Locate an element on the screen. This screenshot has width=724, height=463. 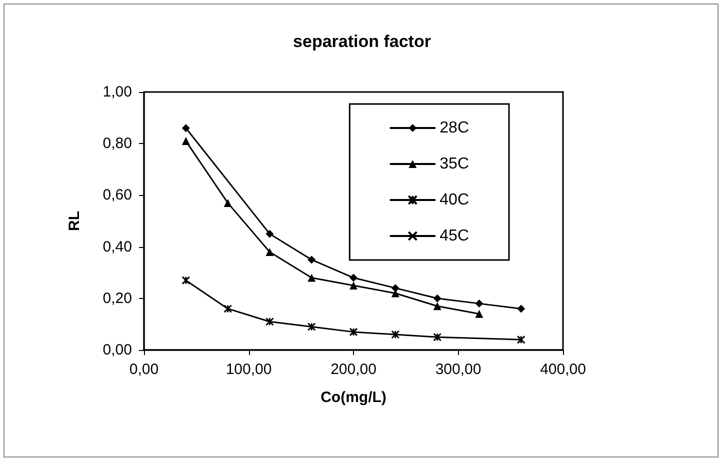
y-tick-label: 0,60 is located at coordinates (117, 195).